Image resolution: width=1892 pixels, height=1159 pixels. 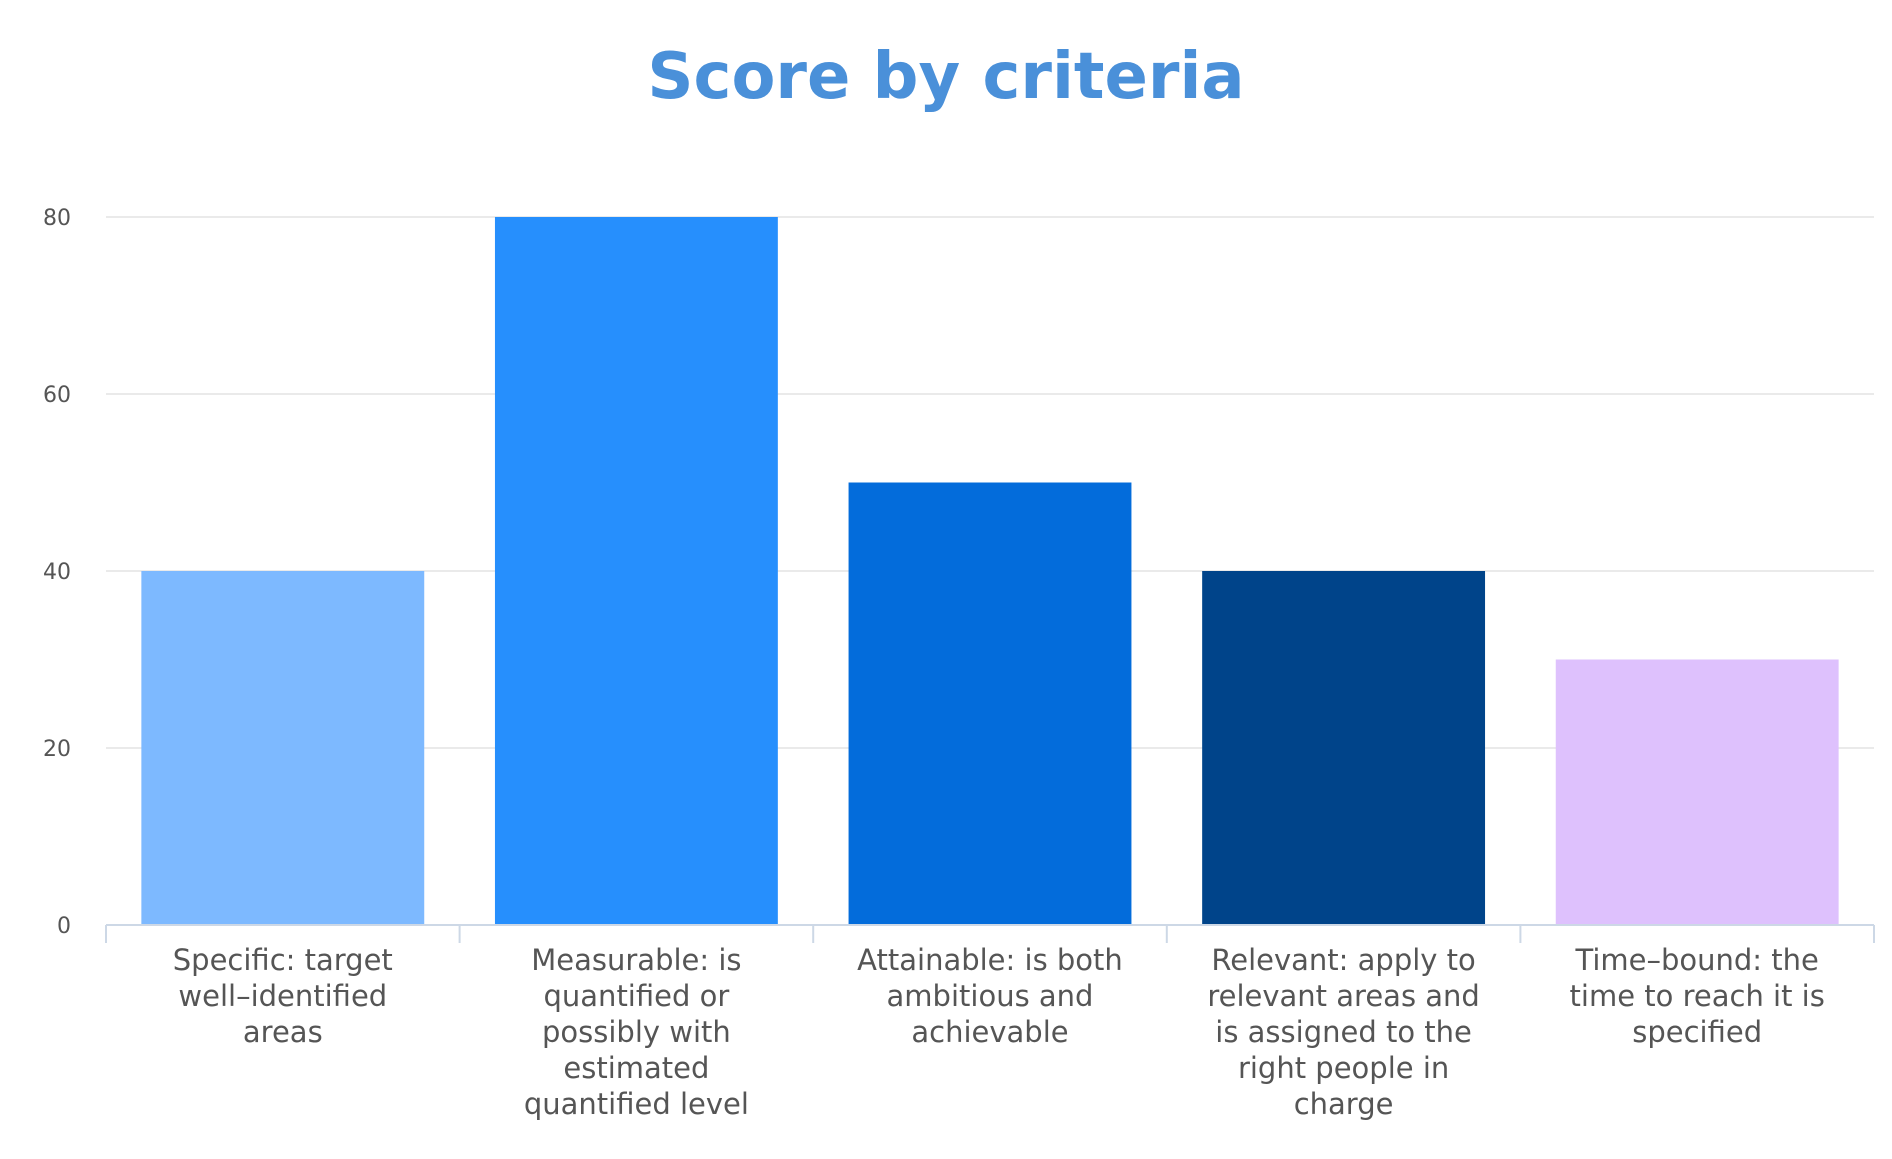 I want to click on x-category-label-line: Relevant: apply to, so click(x=1343, y=960).